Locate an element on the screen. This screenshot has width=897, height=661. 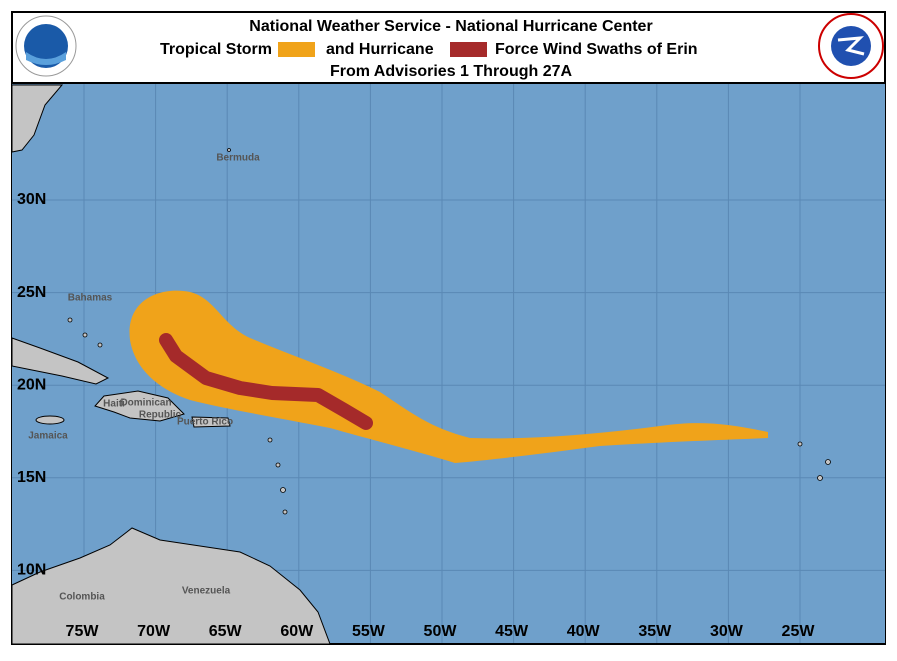
lat-label: 20N is located at coordinates (31, 384).